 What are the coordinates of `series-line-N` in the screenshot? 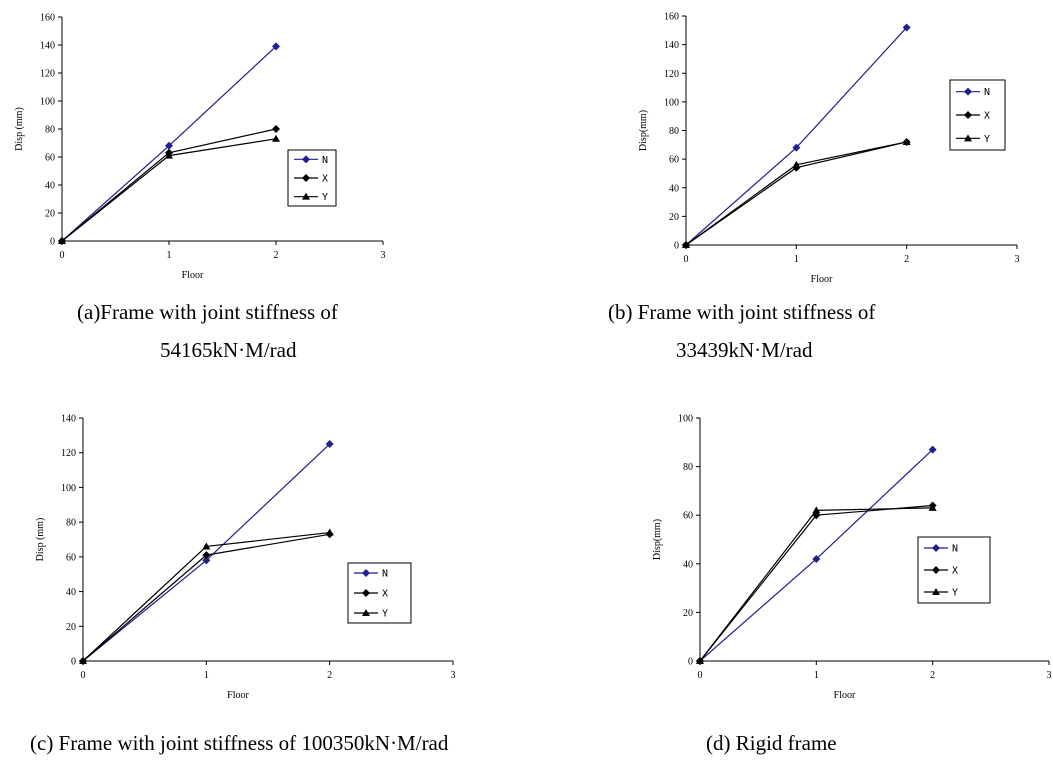 It's located at (796, 136).